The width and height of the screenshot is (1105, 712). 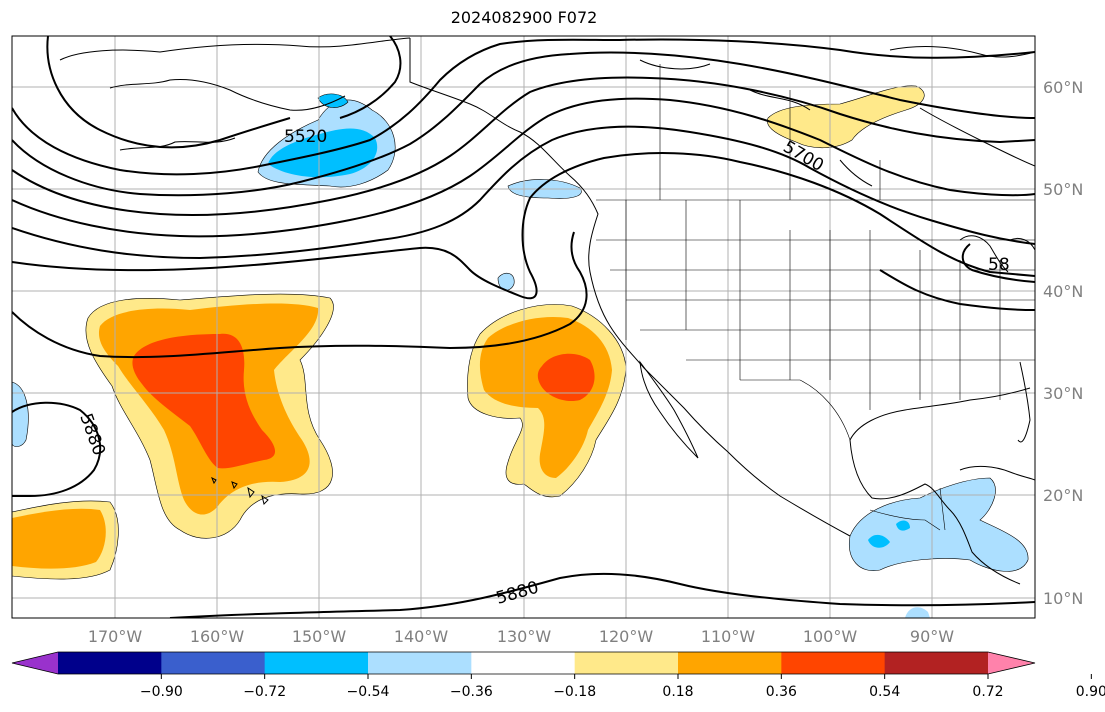 What do you see at coordinates (161, 692) in the screenshot?
I see `colorbar-tick-label: −0.90` at bounding box center [161, 692].